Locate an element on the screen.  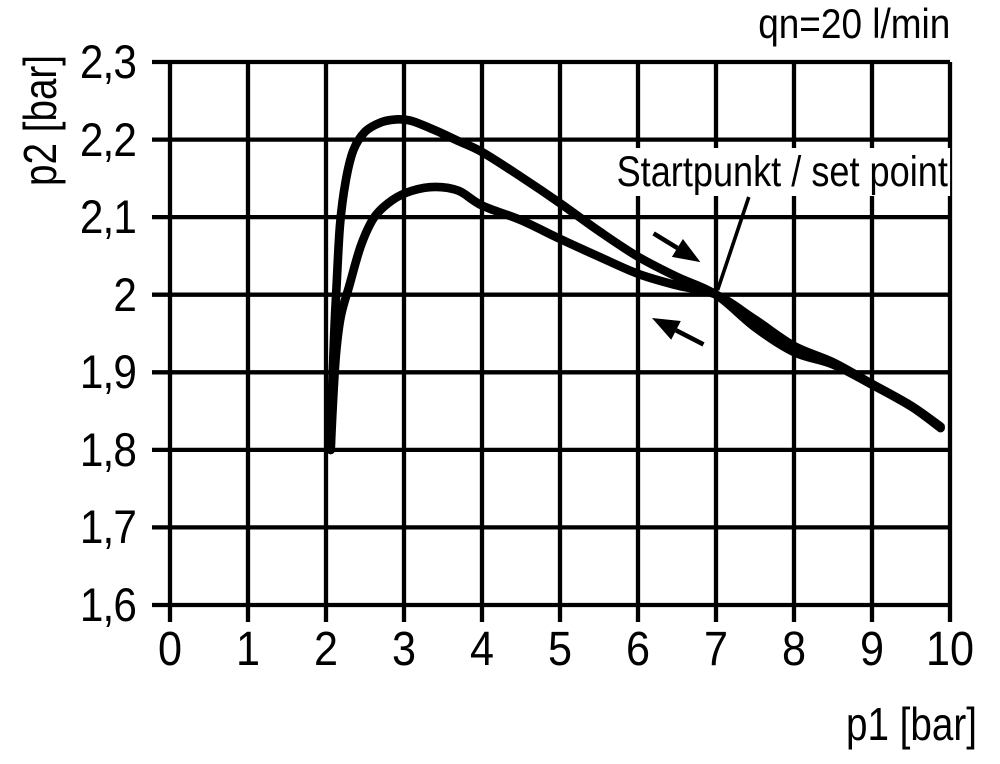
arrow-increasing-p1-shaft is located at coordinates (665, 240).